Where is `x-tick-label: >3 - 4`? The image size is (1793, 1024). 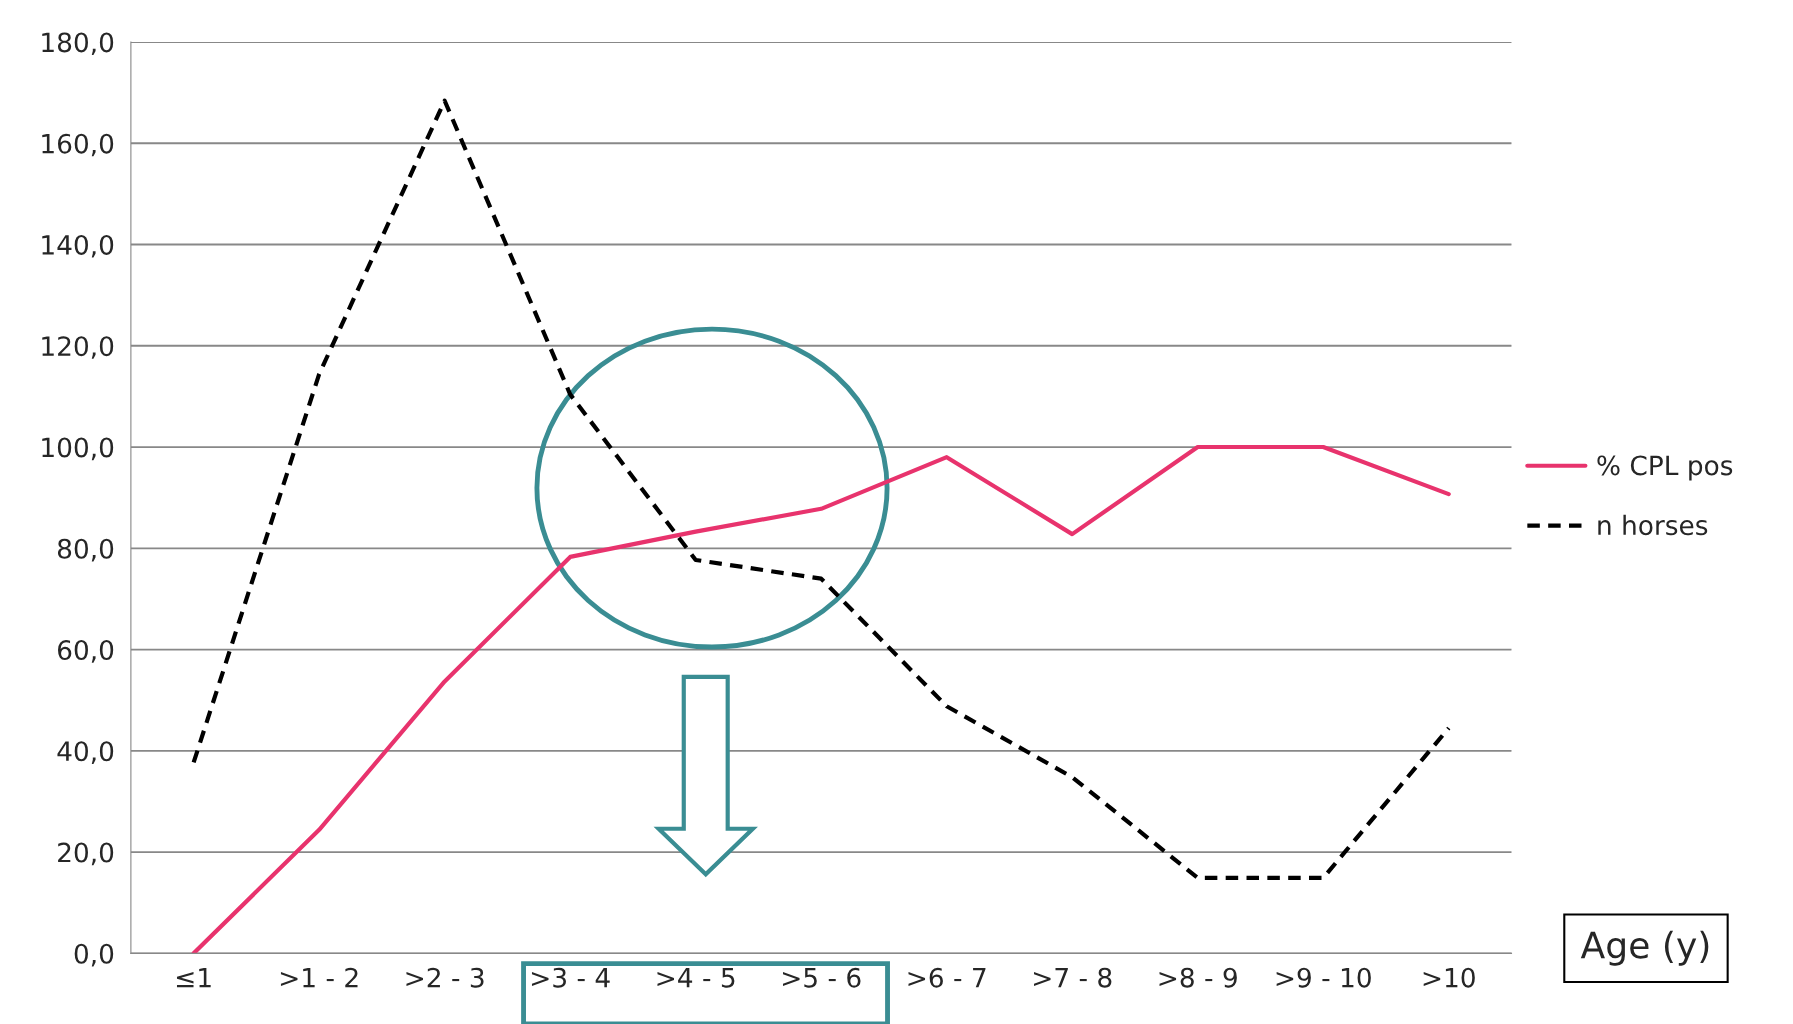
x-tick-label: >3 - 4 is located at coordinates (570, 977).